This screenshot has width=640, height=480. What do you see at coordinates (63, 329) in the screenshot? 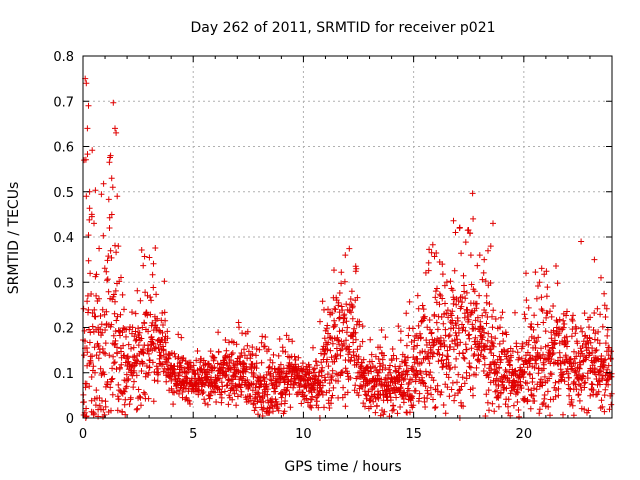
I see `y-tick-label: 0.2` at bounding box center [63, 329].